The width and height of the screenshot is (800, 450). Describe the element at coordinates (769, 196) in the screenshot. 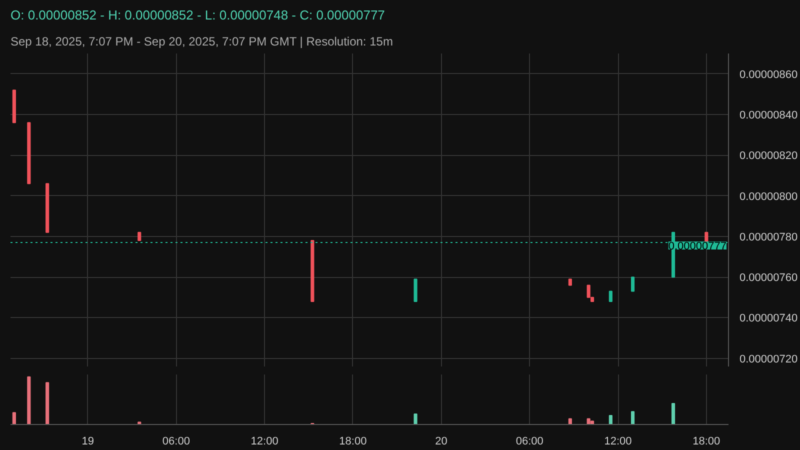

I see `y-tick-label: 0.00000800` at that location.